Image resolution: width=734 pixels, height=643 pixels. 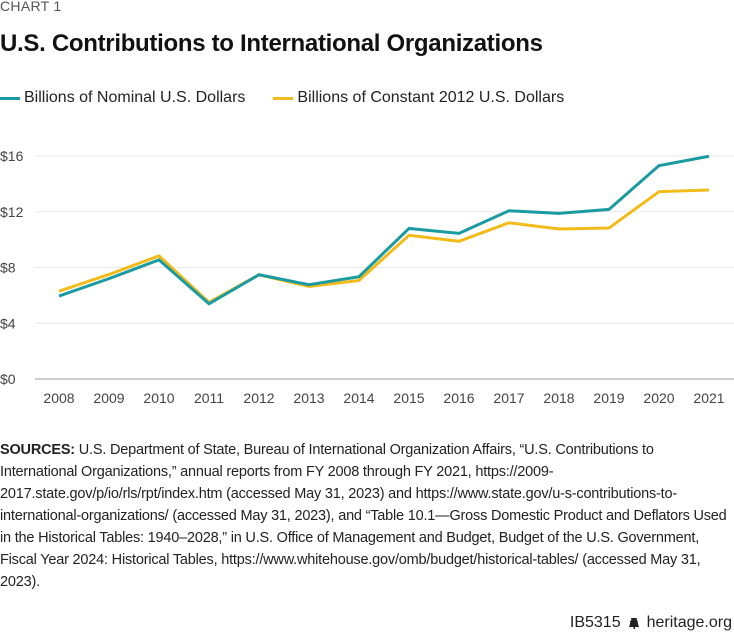 I want to click on liberty-bell-icon, so click(x=633, y=623).